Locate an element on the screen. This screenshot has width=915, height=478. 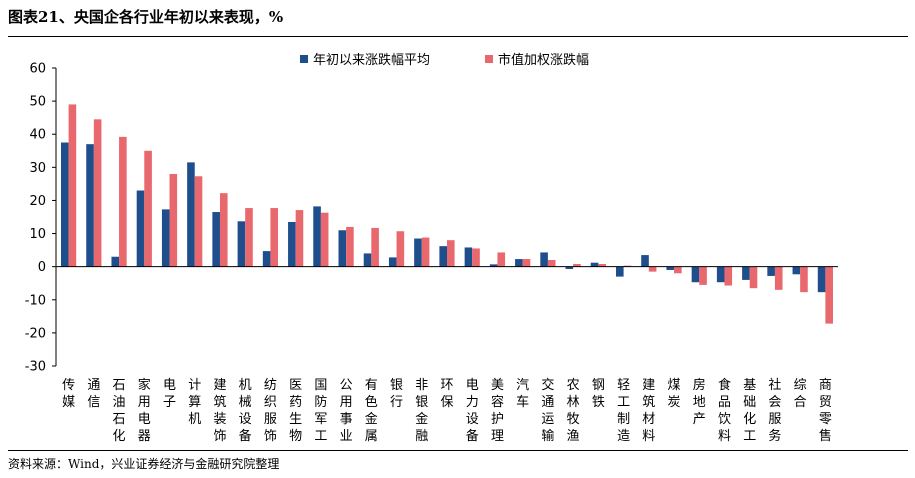
category-label: 通信 is located at coordinates (93, 394).